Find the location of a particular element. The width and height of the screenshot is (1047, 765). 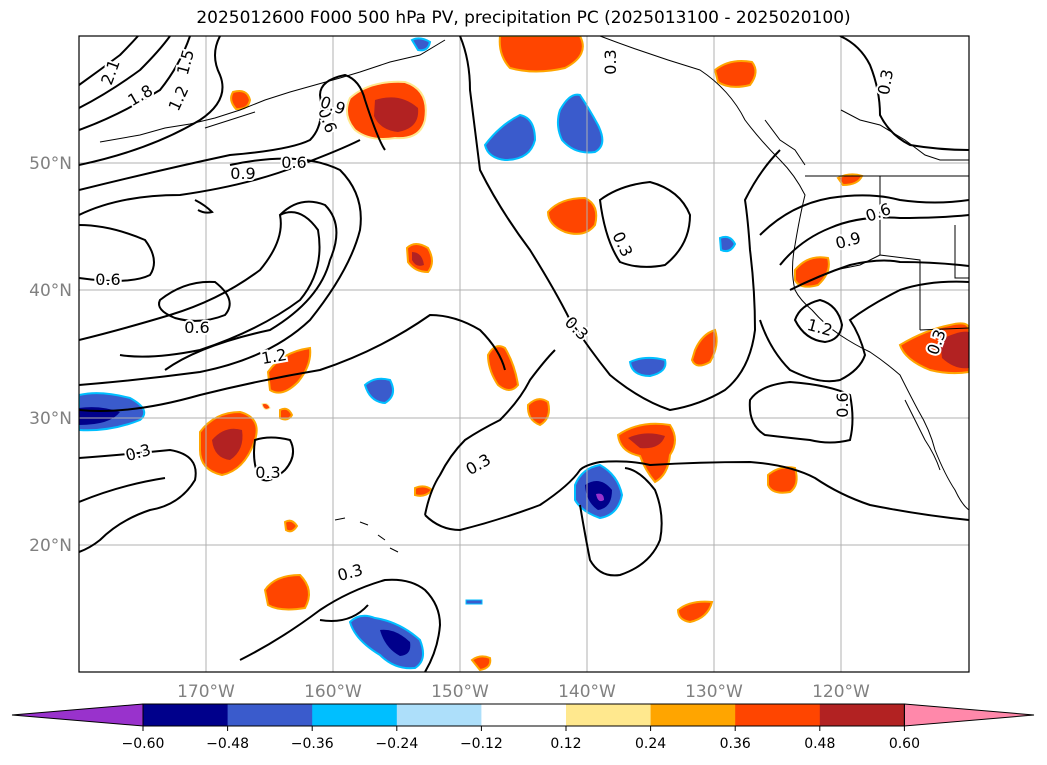

lat-label-30n: 30°N is located at coordinates (50, 419).